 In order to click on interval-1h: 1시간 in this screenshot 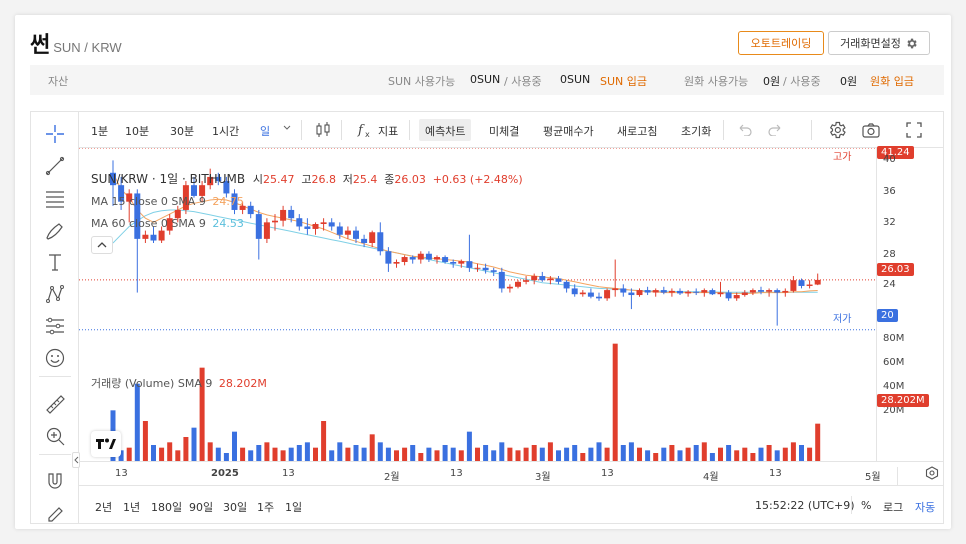, I will do `click(226, 131)`.